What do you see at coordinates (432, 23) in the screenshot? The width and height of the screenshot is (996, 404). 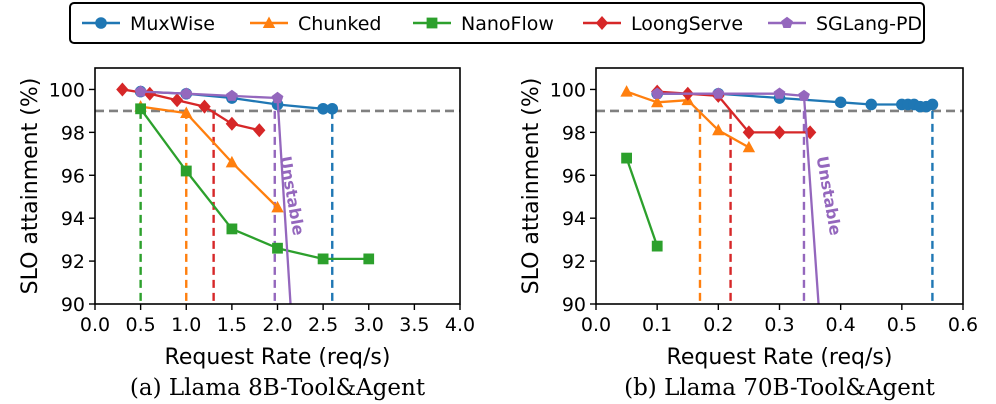 I see `legend-marker-nanoflow` at bounding box center [432, 23].